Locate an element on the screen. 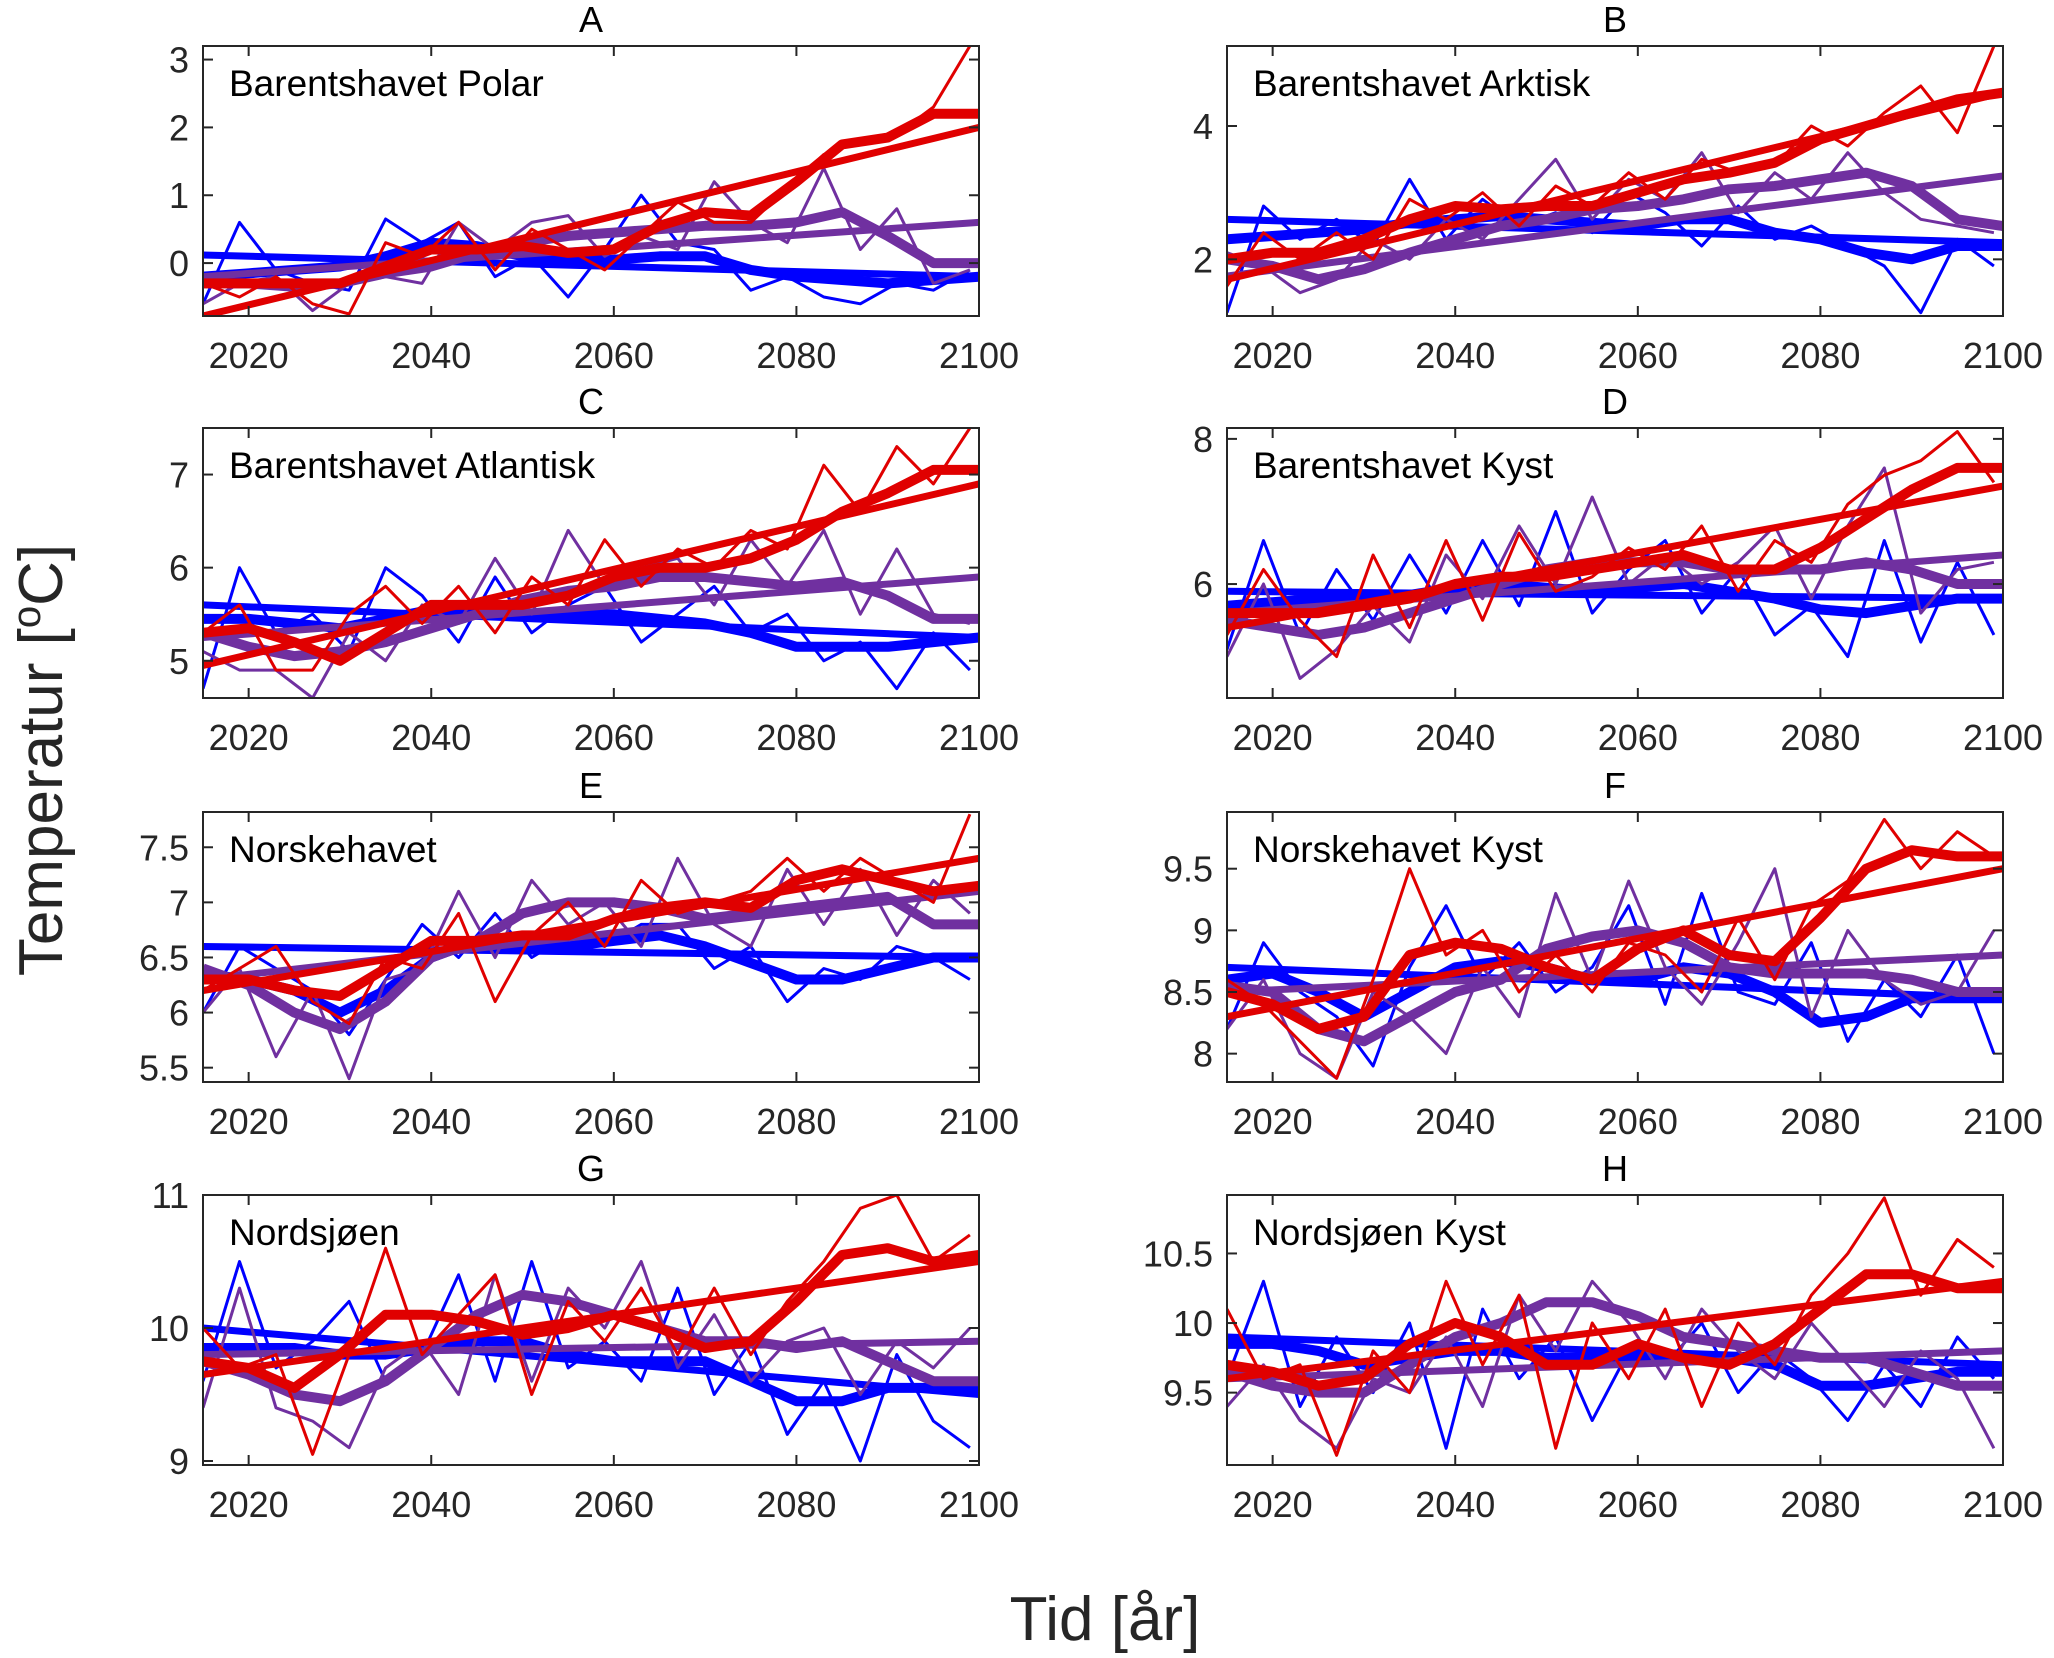  y-tick-label: 9 is located at coordinates (179, 1461).